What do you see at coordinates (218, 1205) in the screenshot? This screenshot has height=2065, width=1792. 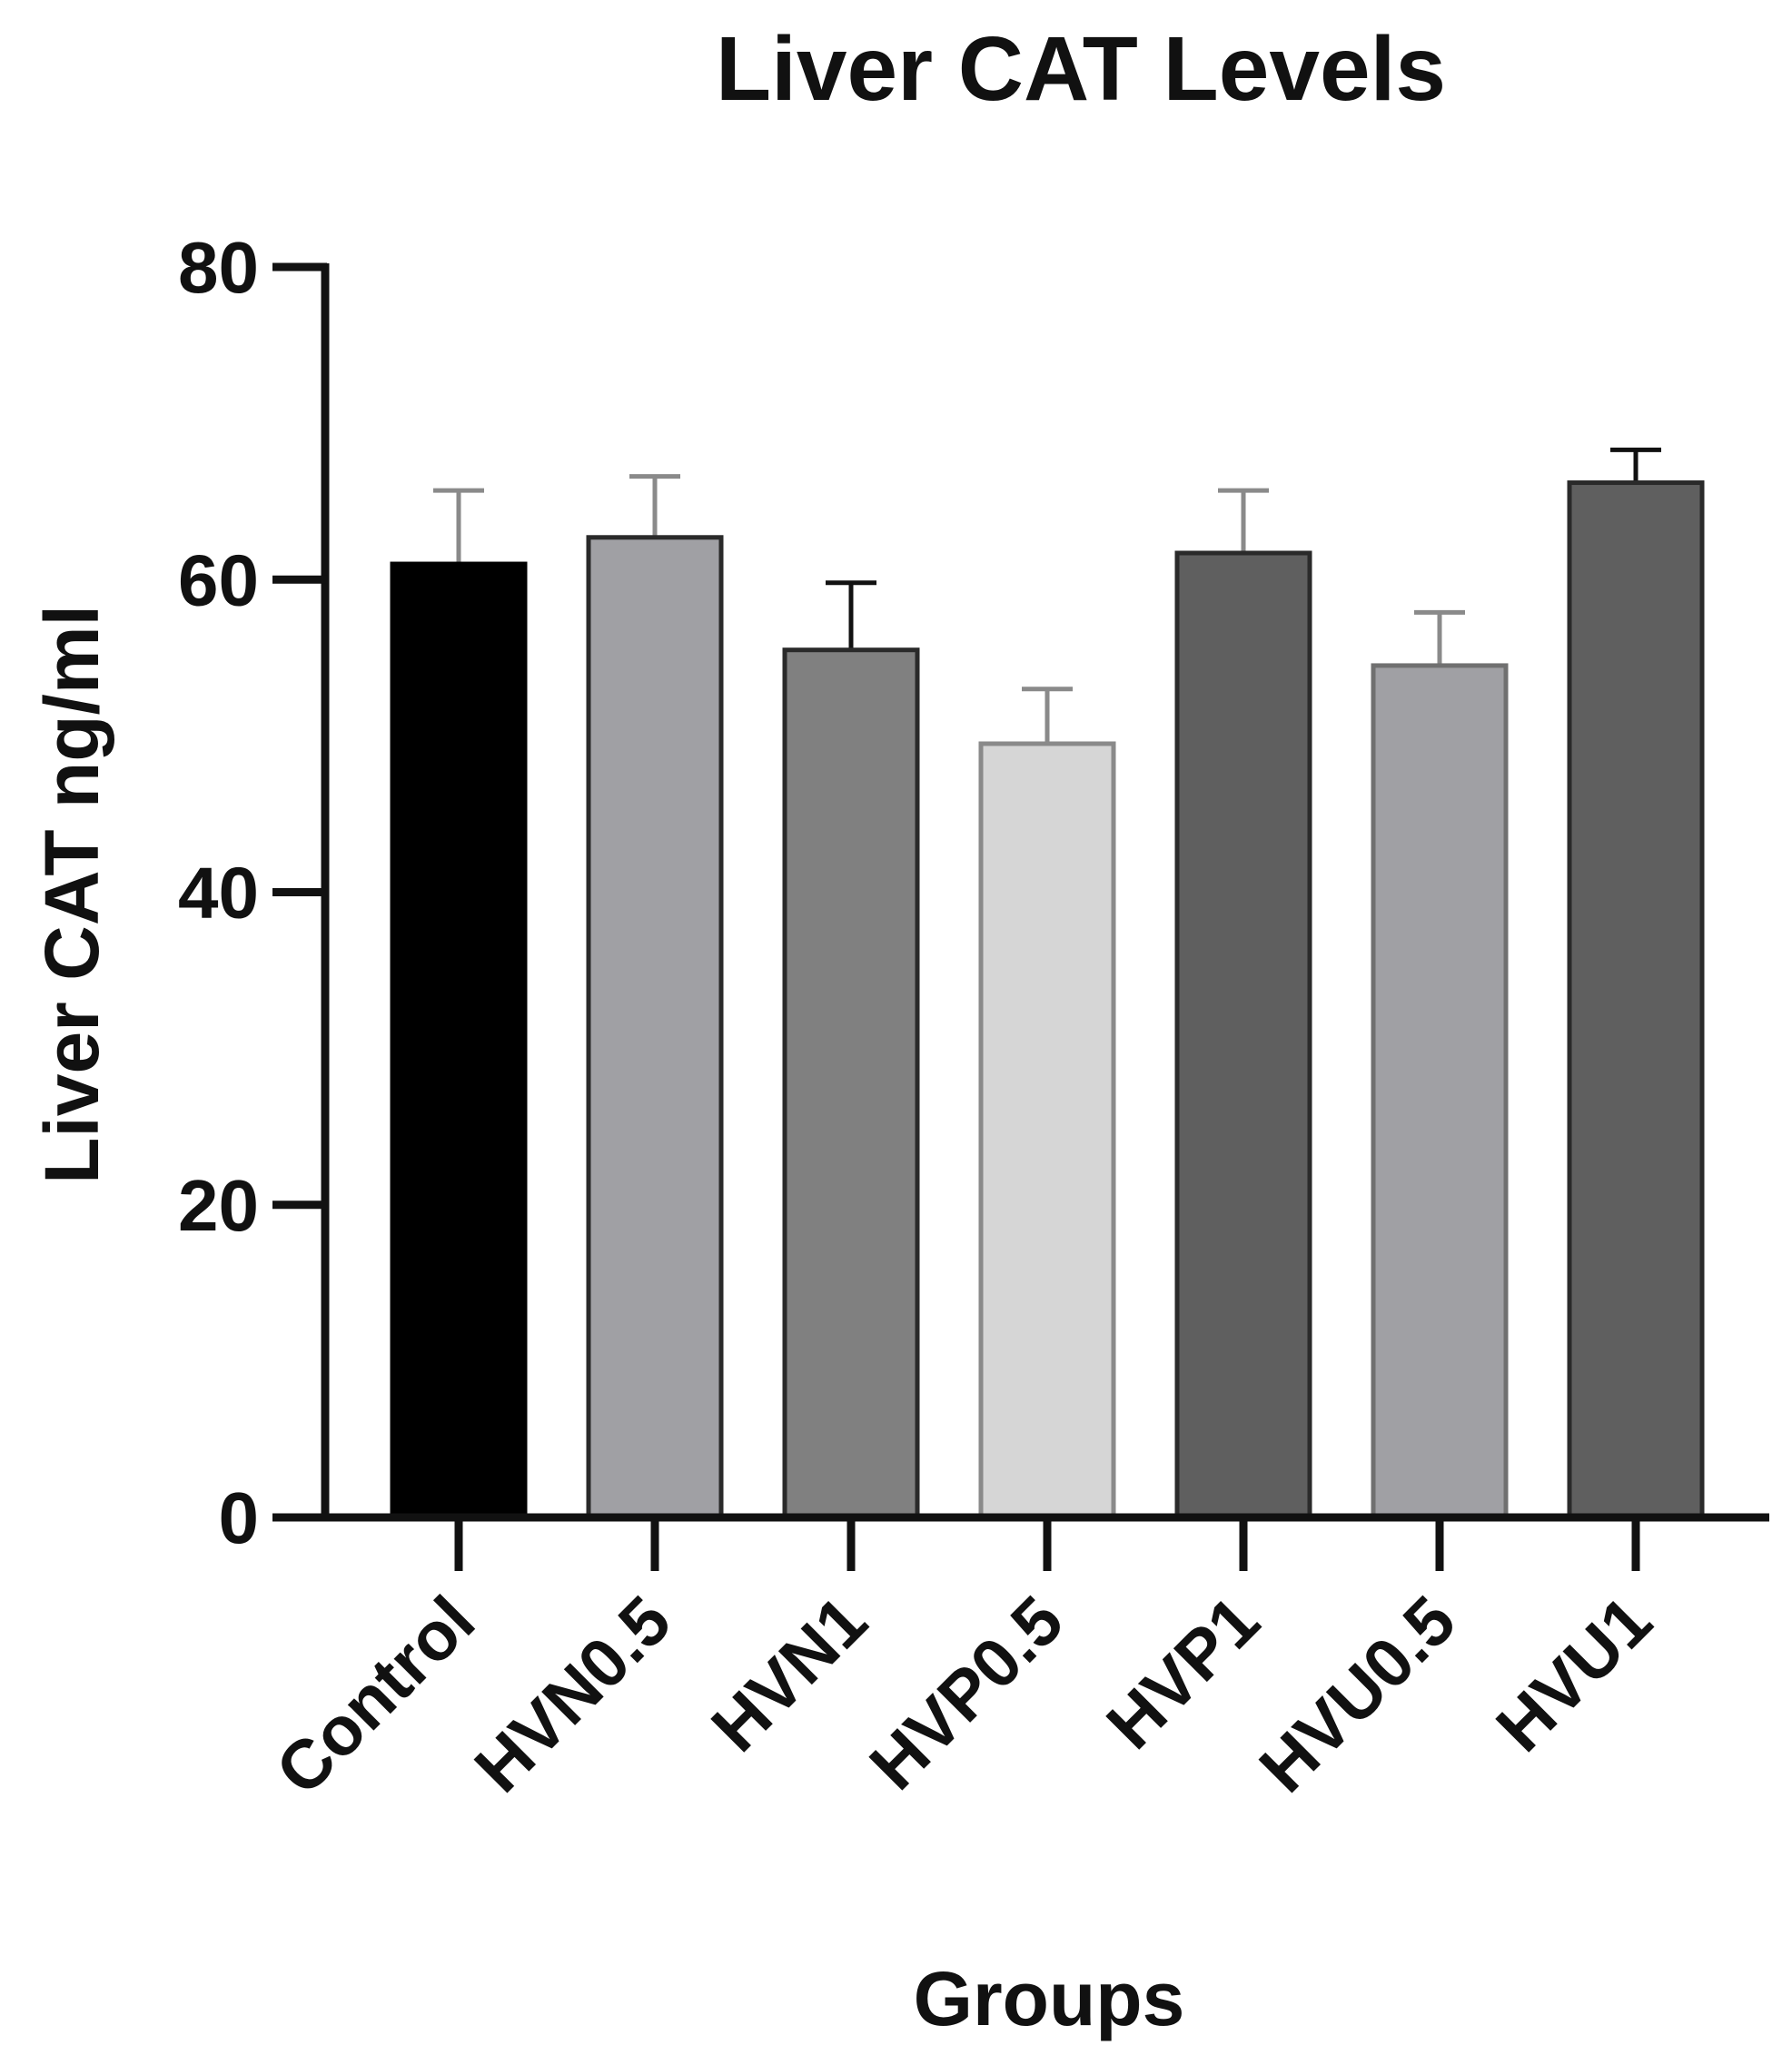 I see `y-tick-label: 20` at bounding box center [218, 1205].